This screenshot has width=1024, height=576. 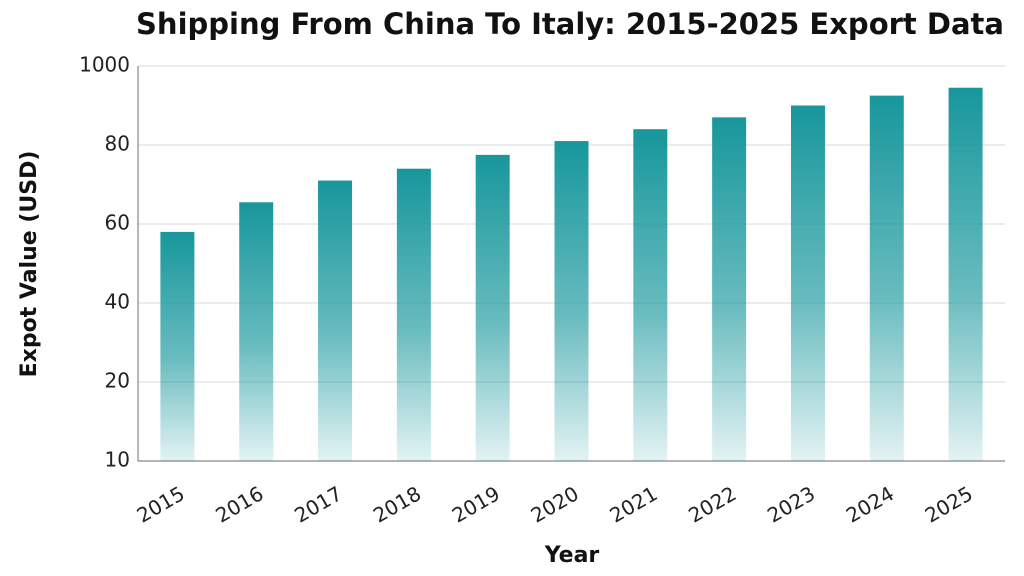 I want to click on x-tick-label: 2019, so click(x=476, y=504).